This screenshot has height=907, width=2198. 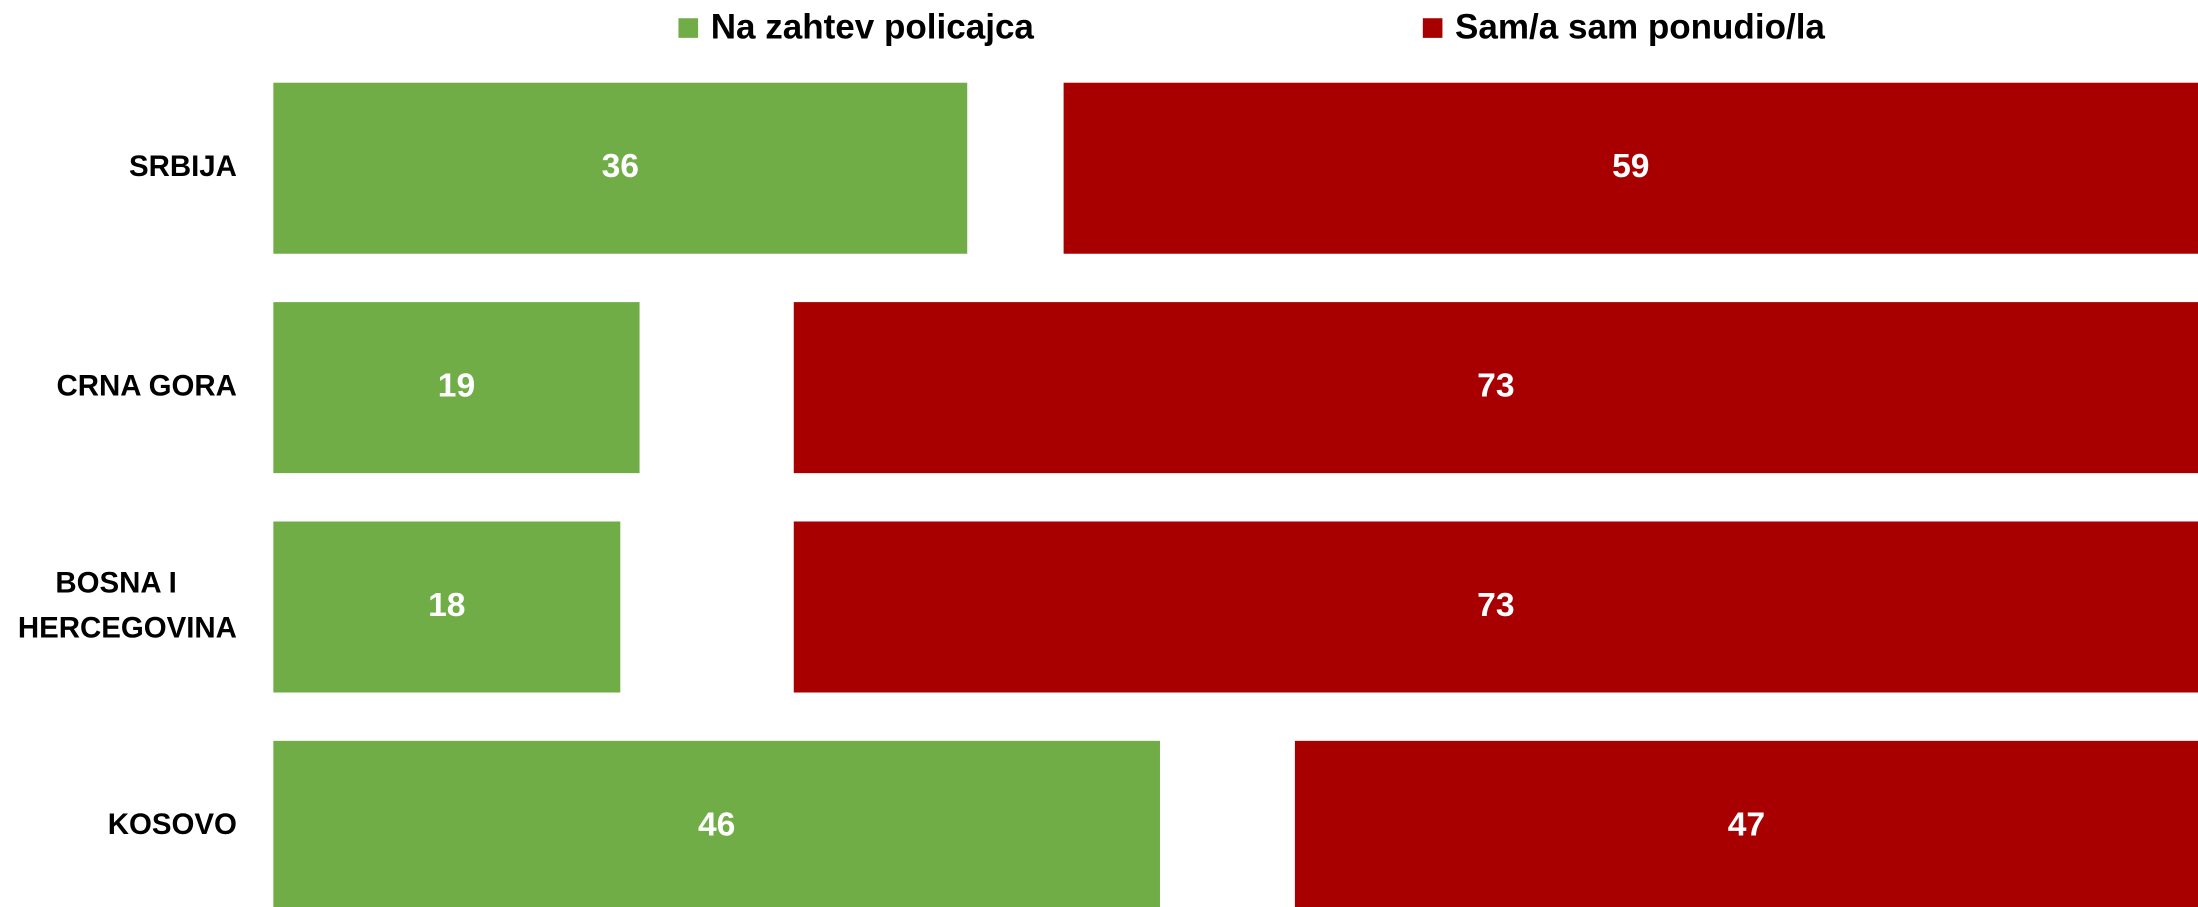 I want to click on legend-label: Na zahtev policajca, so click(x=873, y=27).